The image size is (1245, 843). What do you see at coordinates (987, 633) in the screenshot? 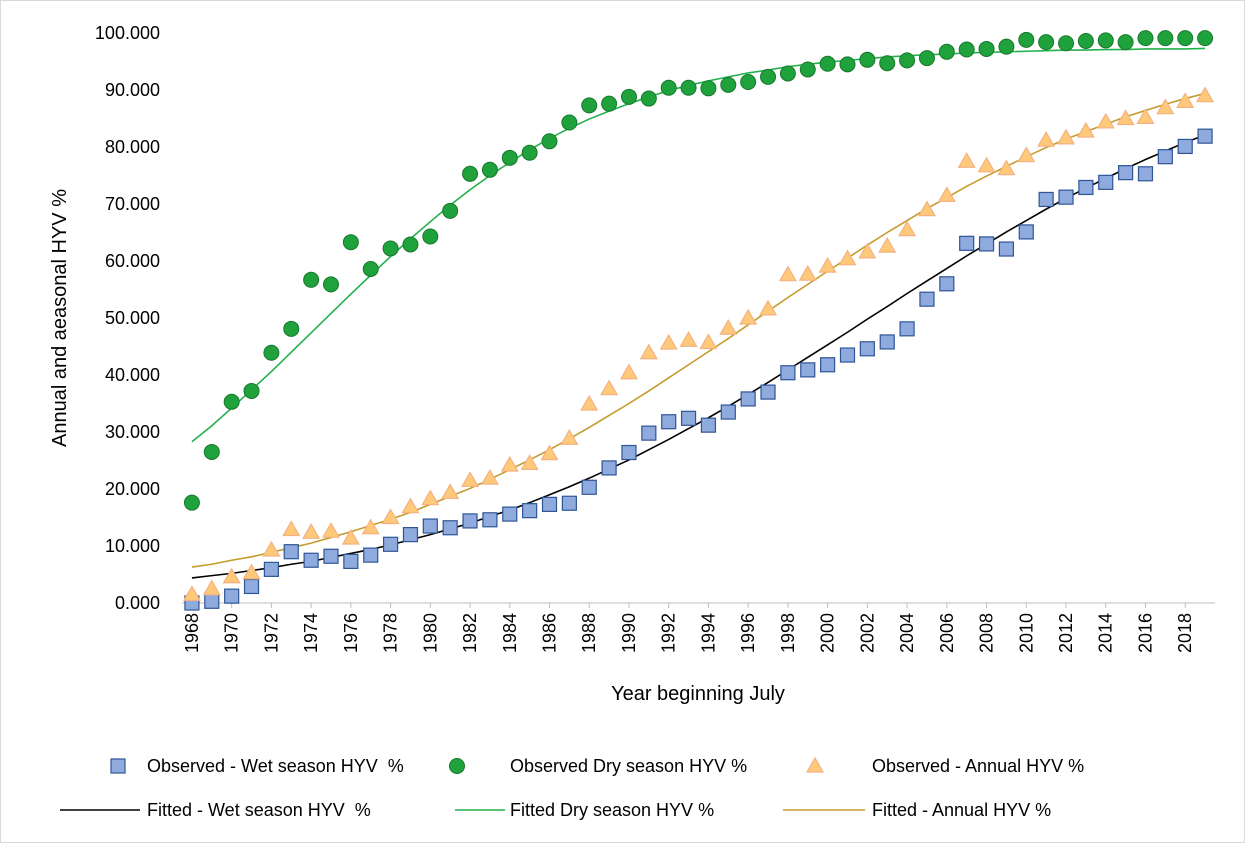
I see `x-tick-label: 2008` at bounding box center [987, 633].